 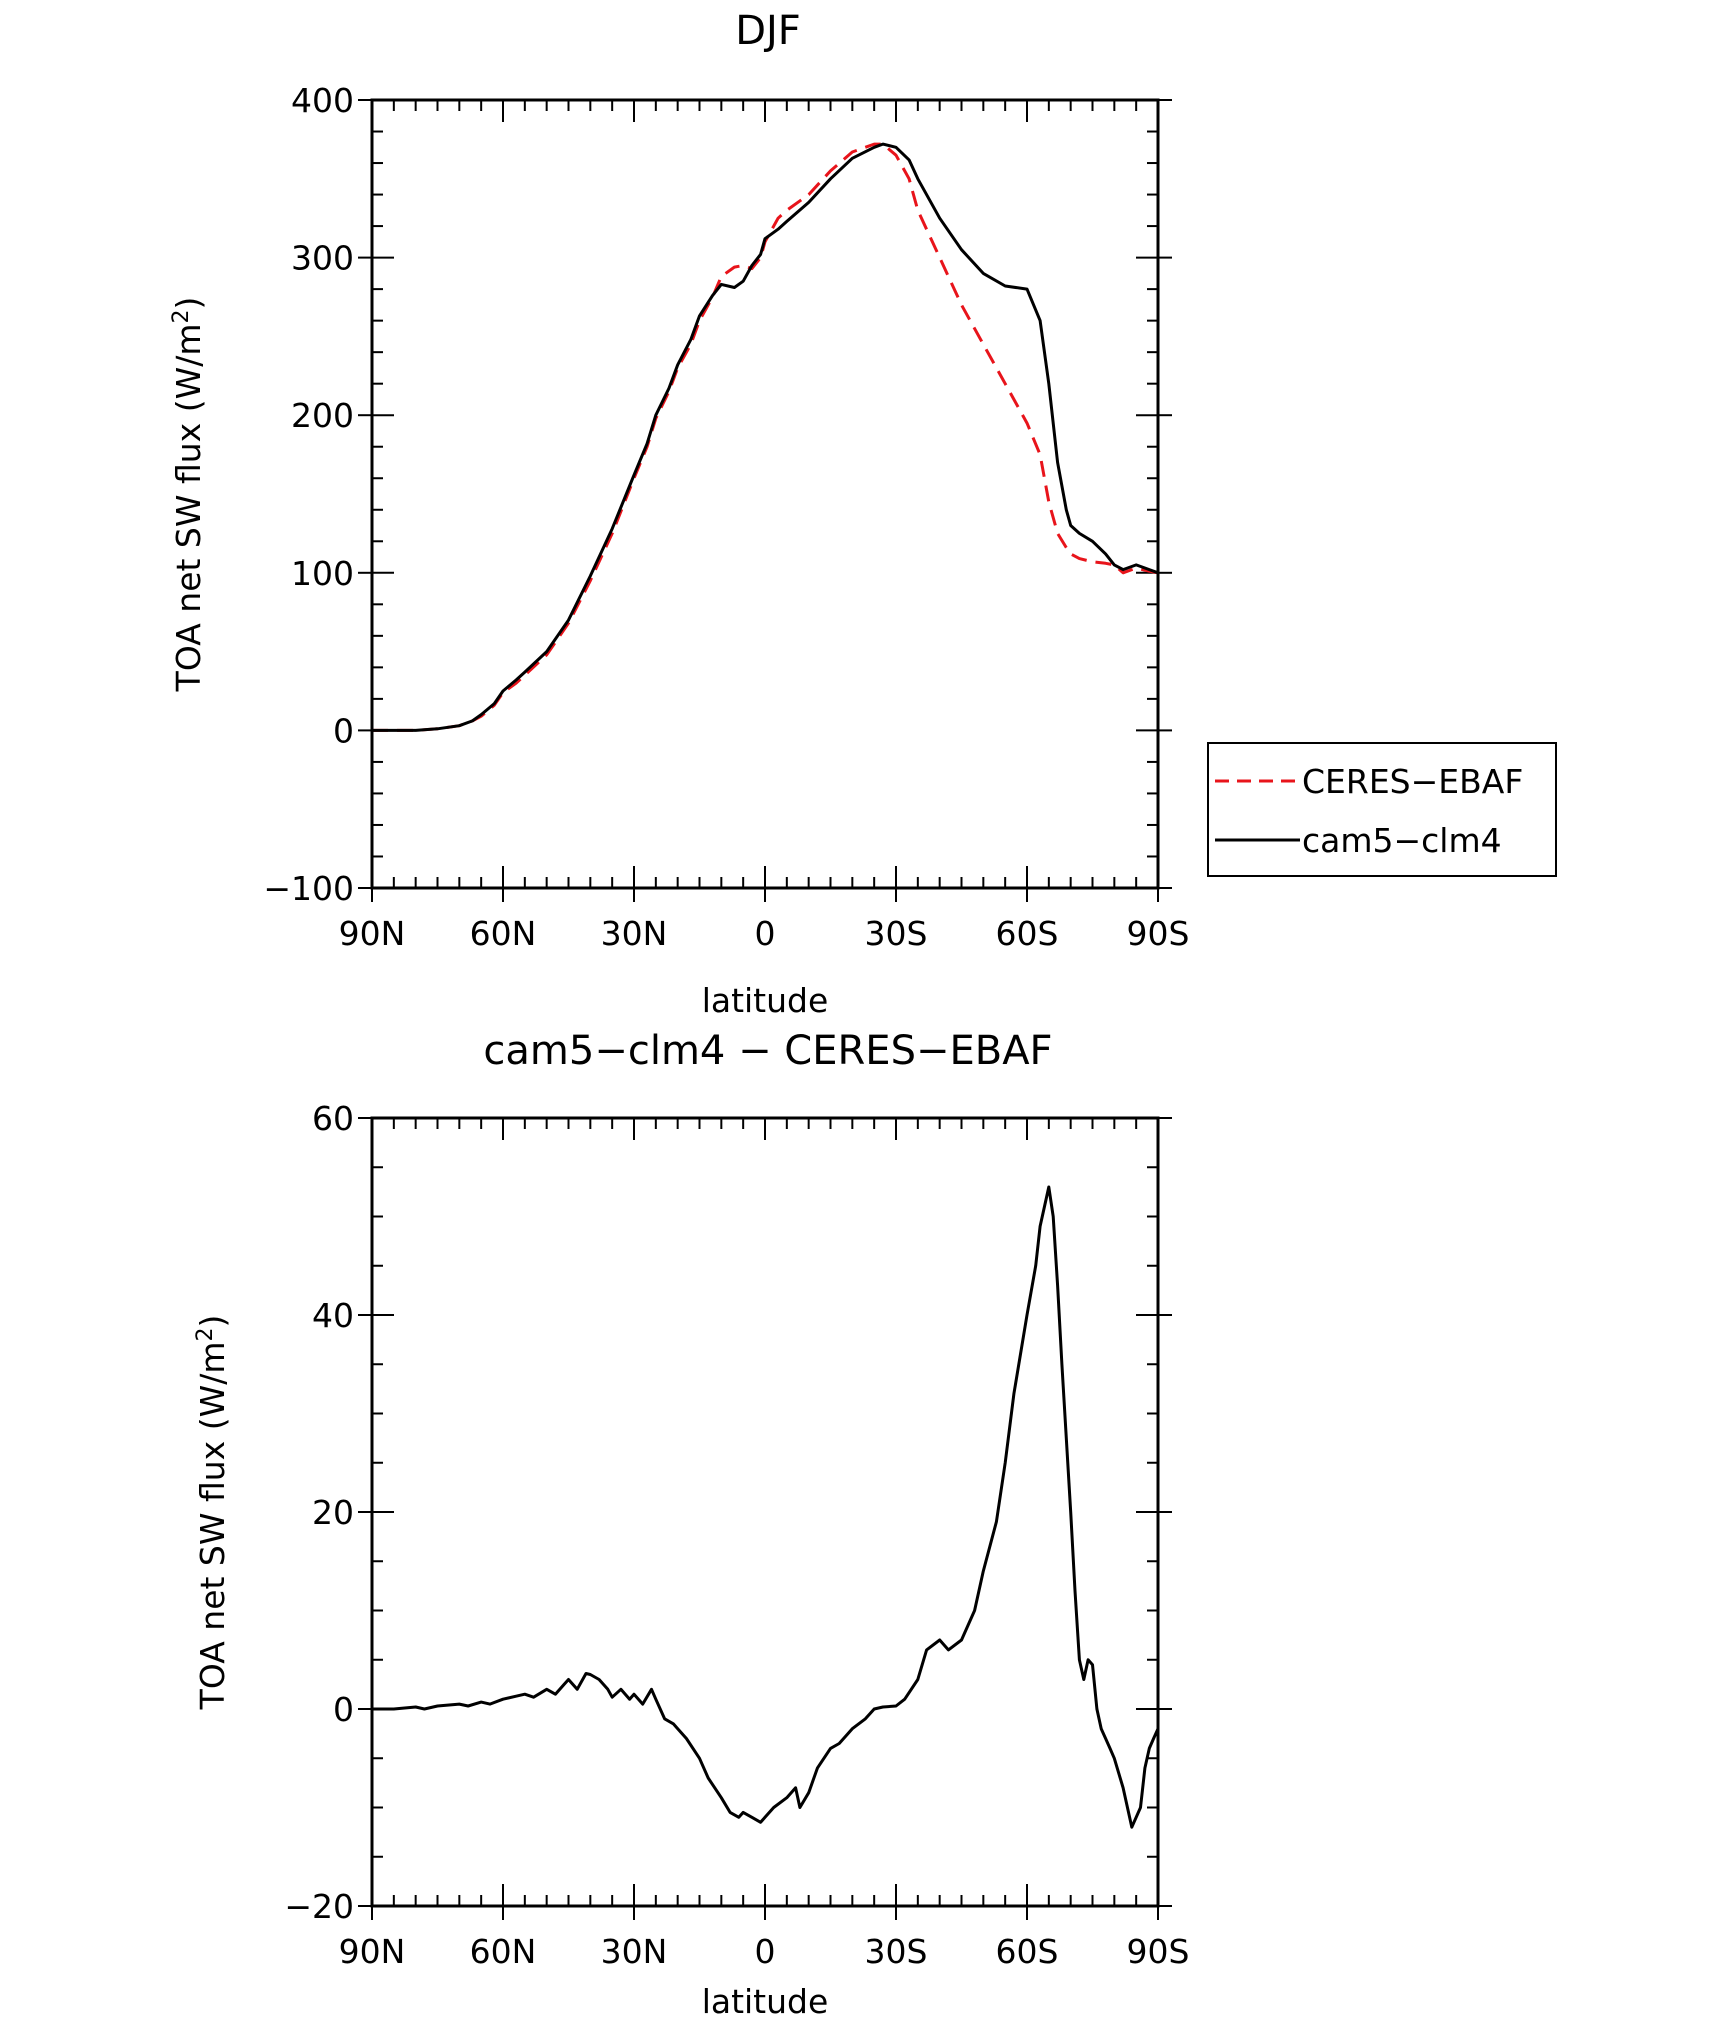 I want to click on bottom-y-title-superscript: 2, so click(x=205, y=1335).